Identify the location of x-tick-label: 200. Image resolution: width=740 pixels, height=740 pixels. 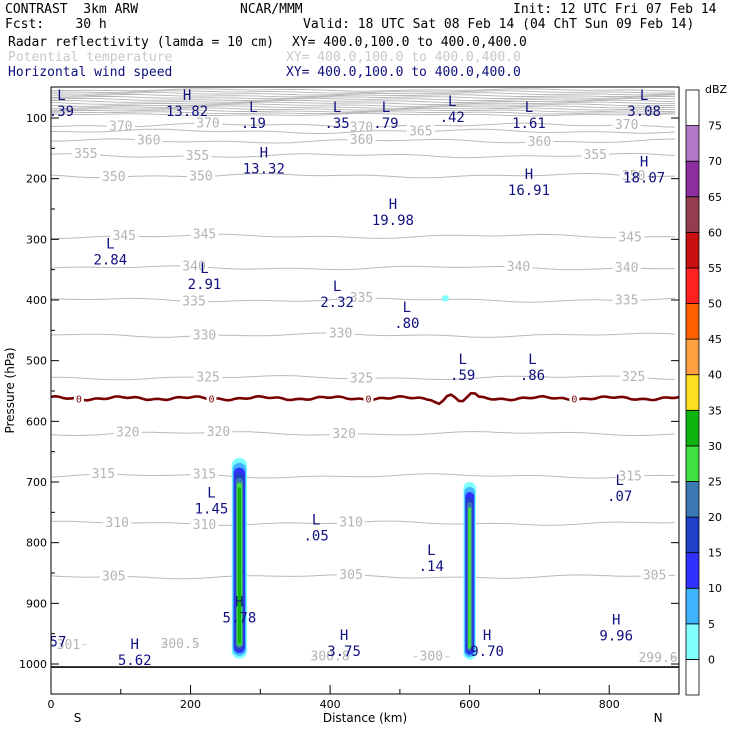
(190, 704).